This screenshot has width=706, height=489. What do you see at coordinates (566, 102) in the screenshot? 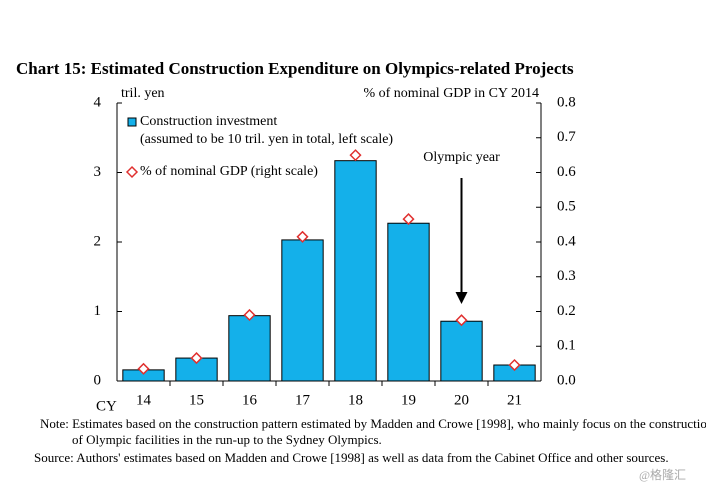
I see `y2-tick-label: 0.8` at bounding box center [566, 102].